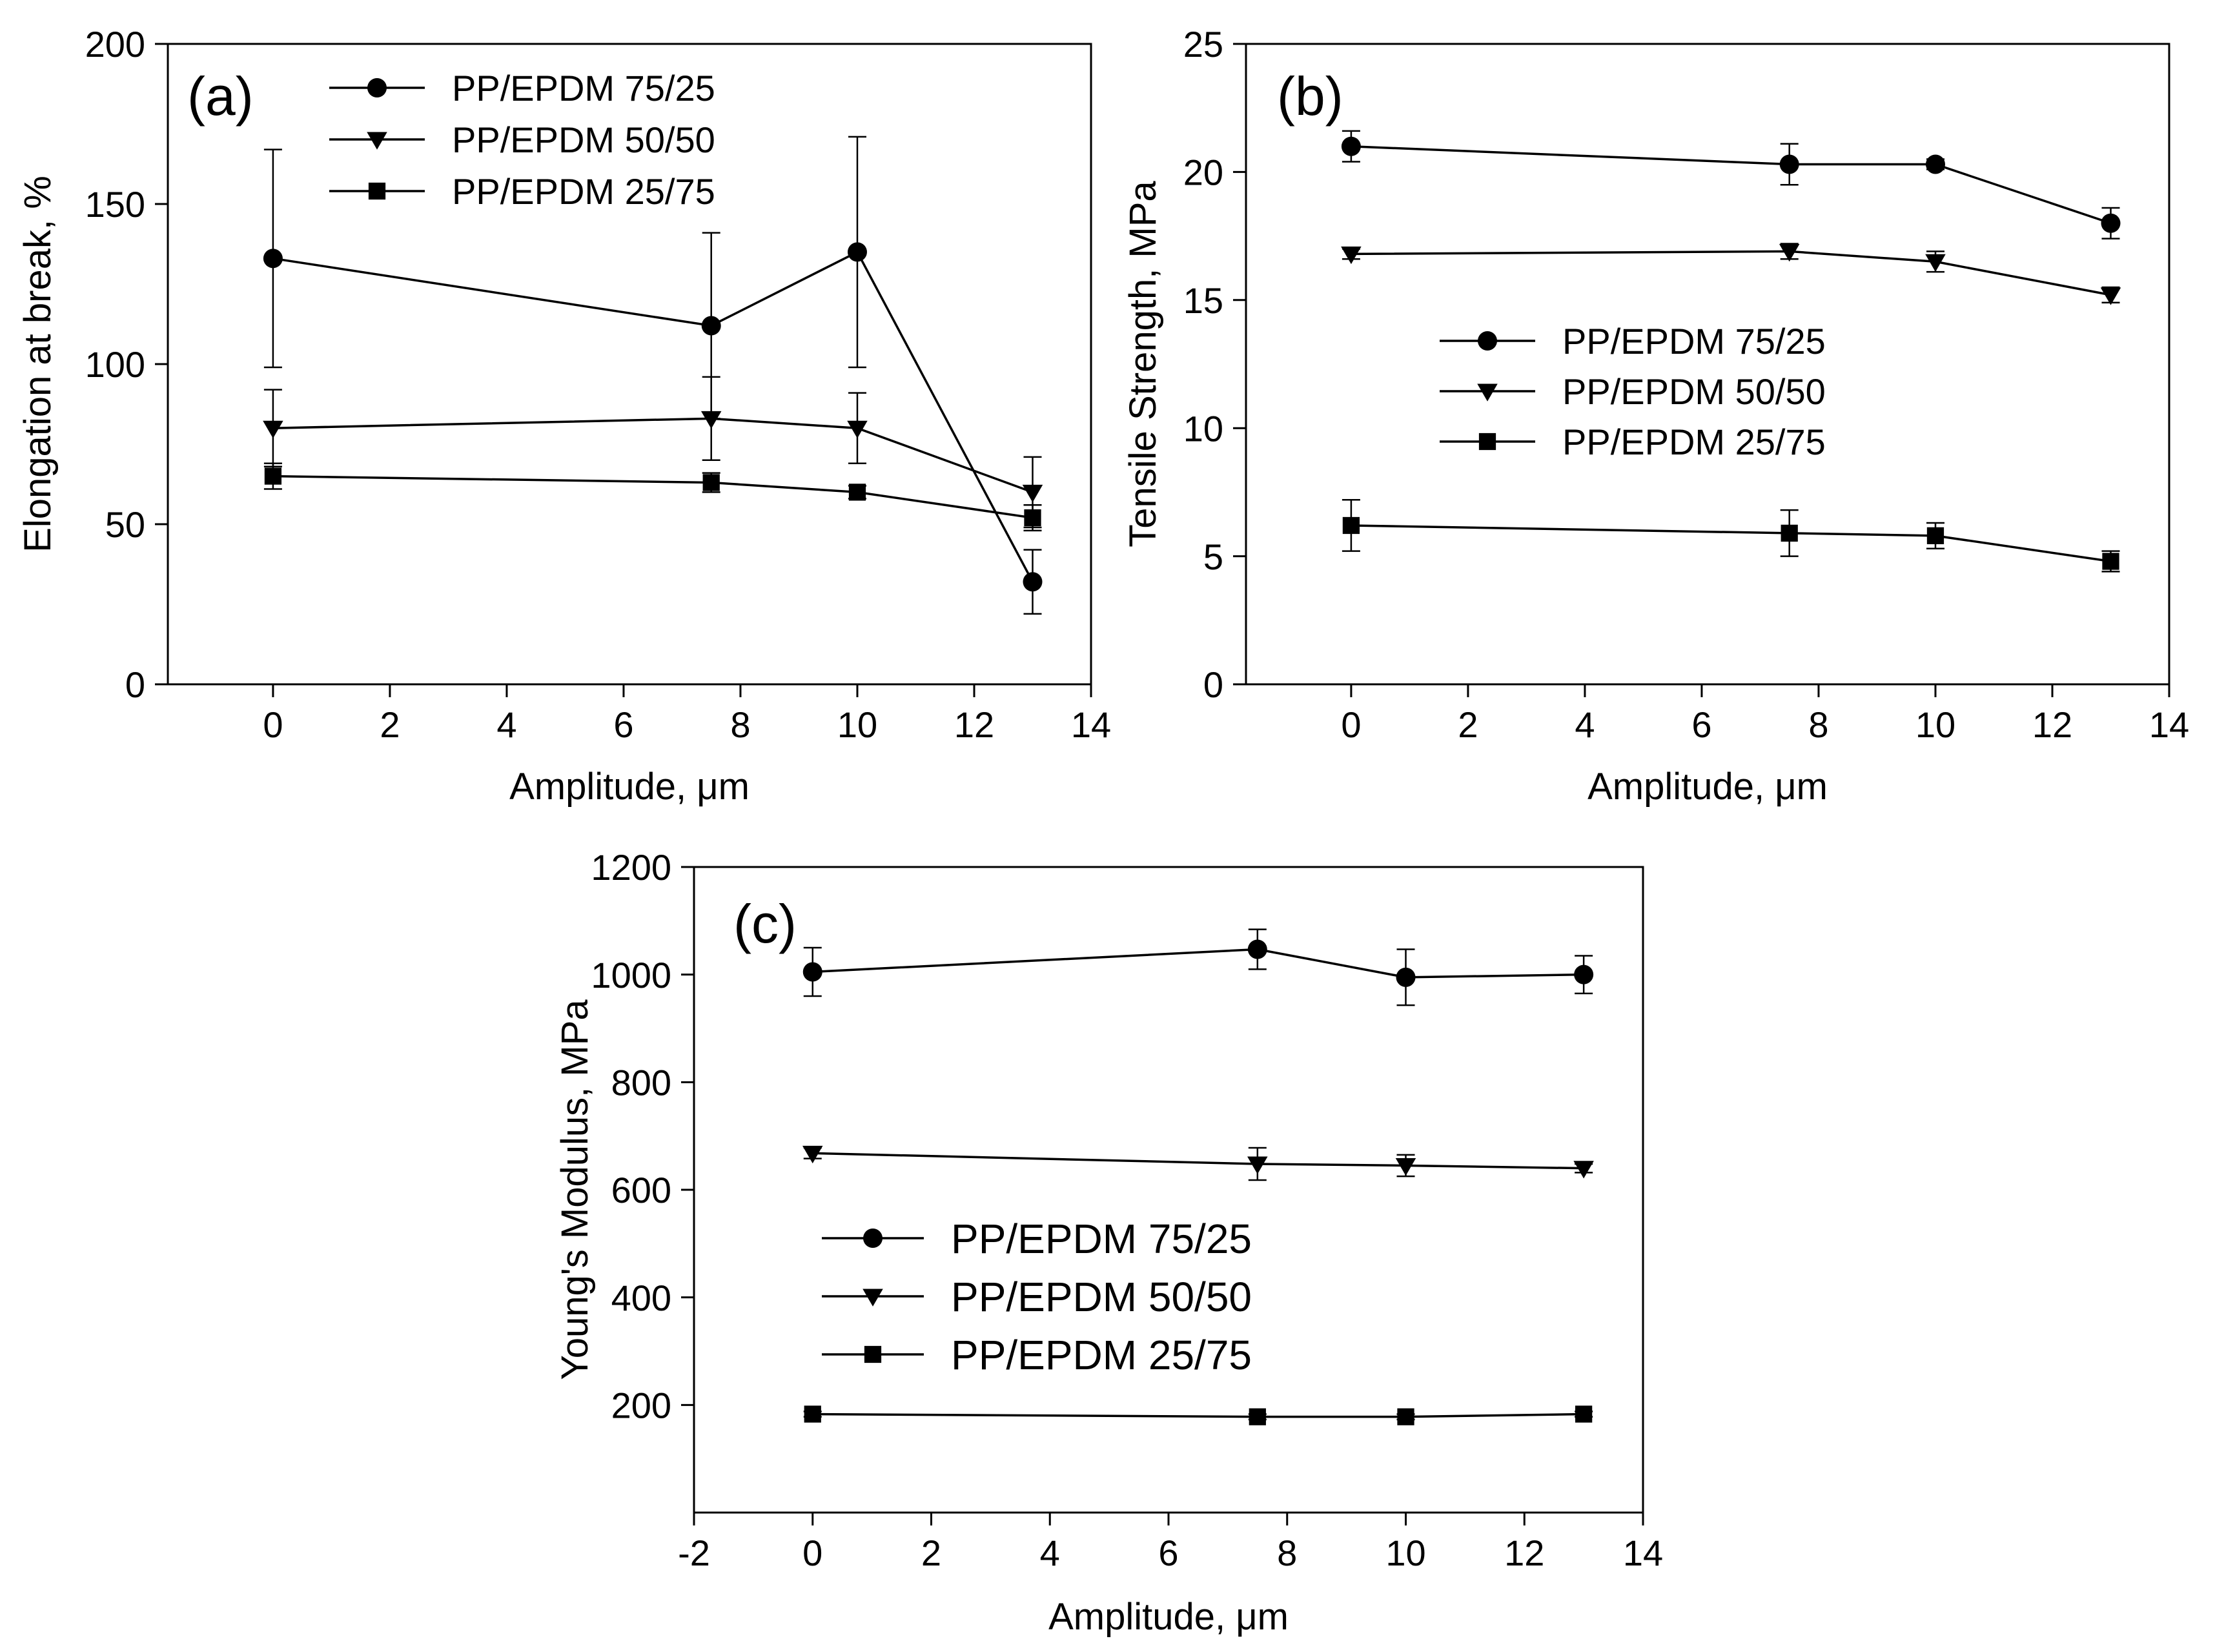 This screenshot has height=1652, width=2215. I want to click on y-tick-label: 25, so click(1203, 44).